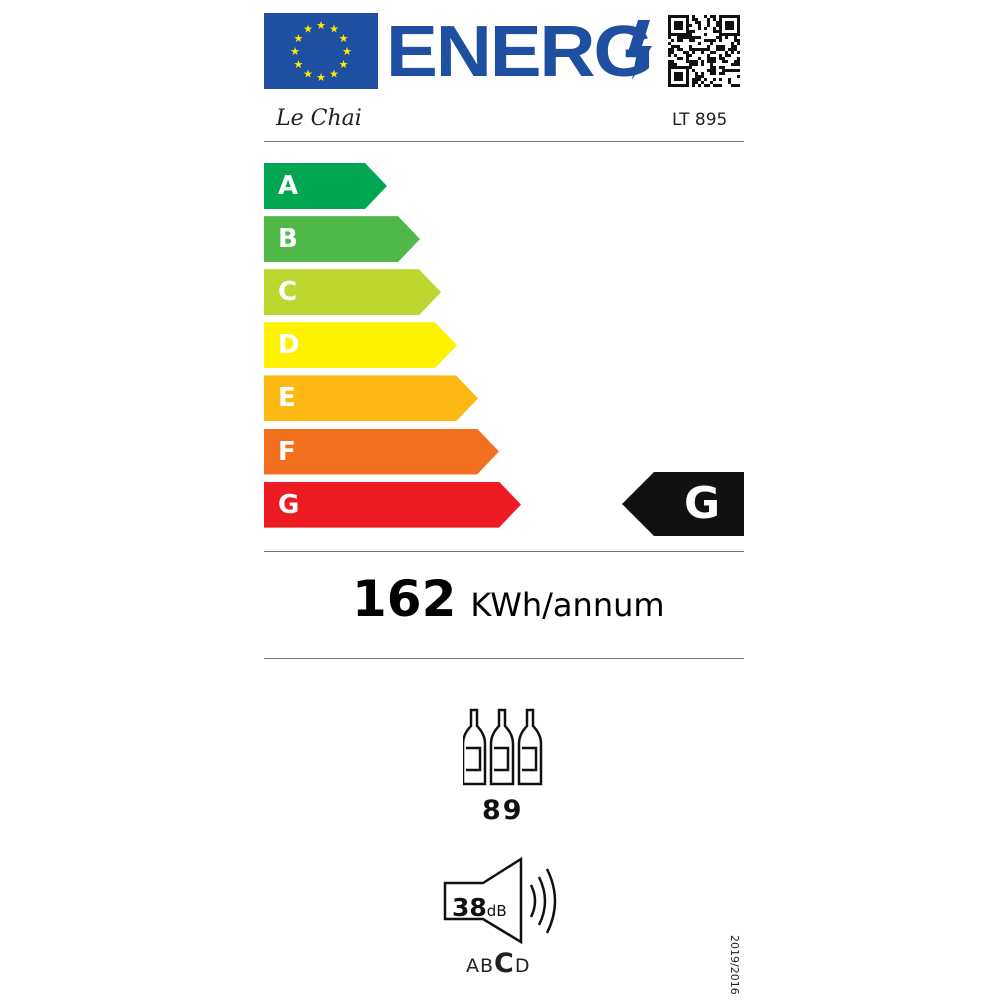 The width and height of the screenshot is (1000, 1000). Describe the element at coordinates (734, 965) in the screenshot. I see `regulation-number: 2019/2016` at that location.